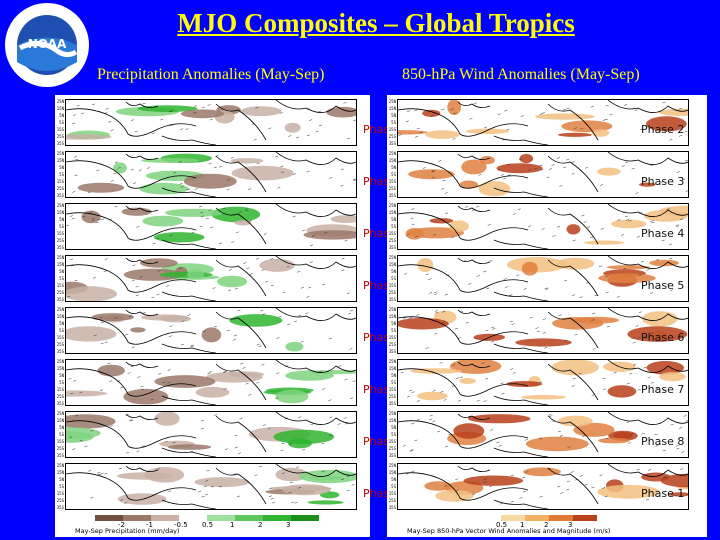 The height and width of the screenshot is (540, 720). What do you see at coordinates (260, 525) in the screenshot?
I see `legend-tick: 2` at bounding box center [260, 525].